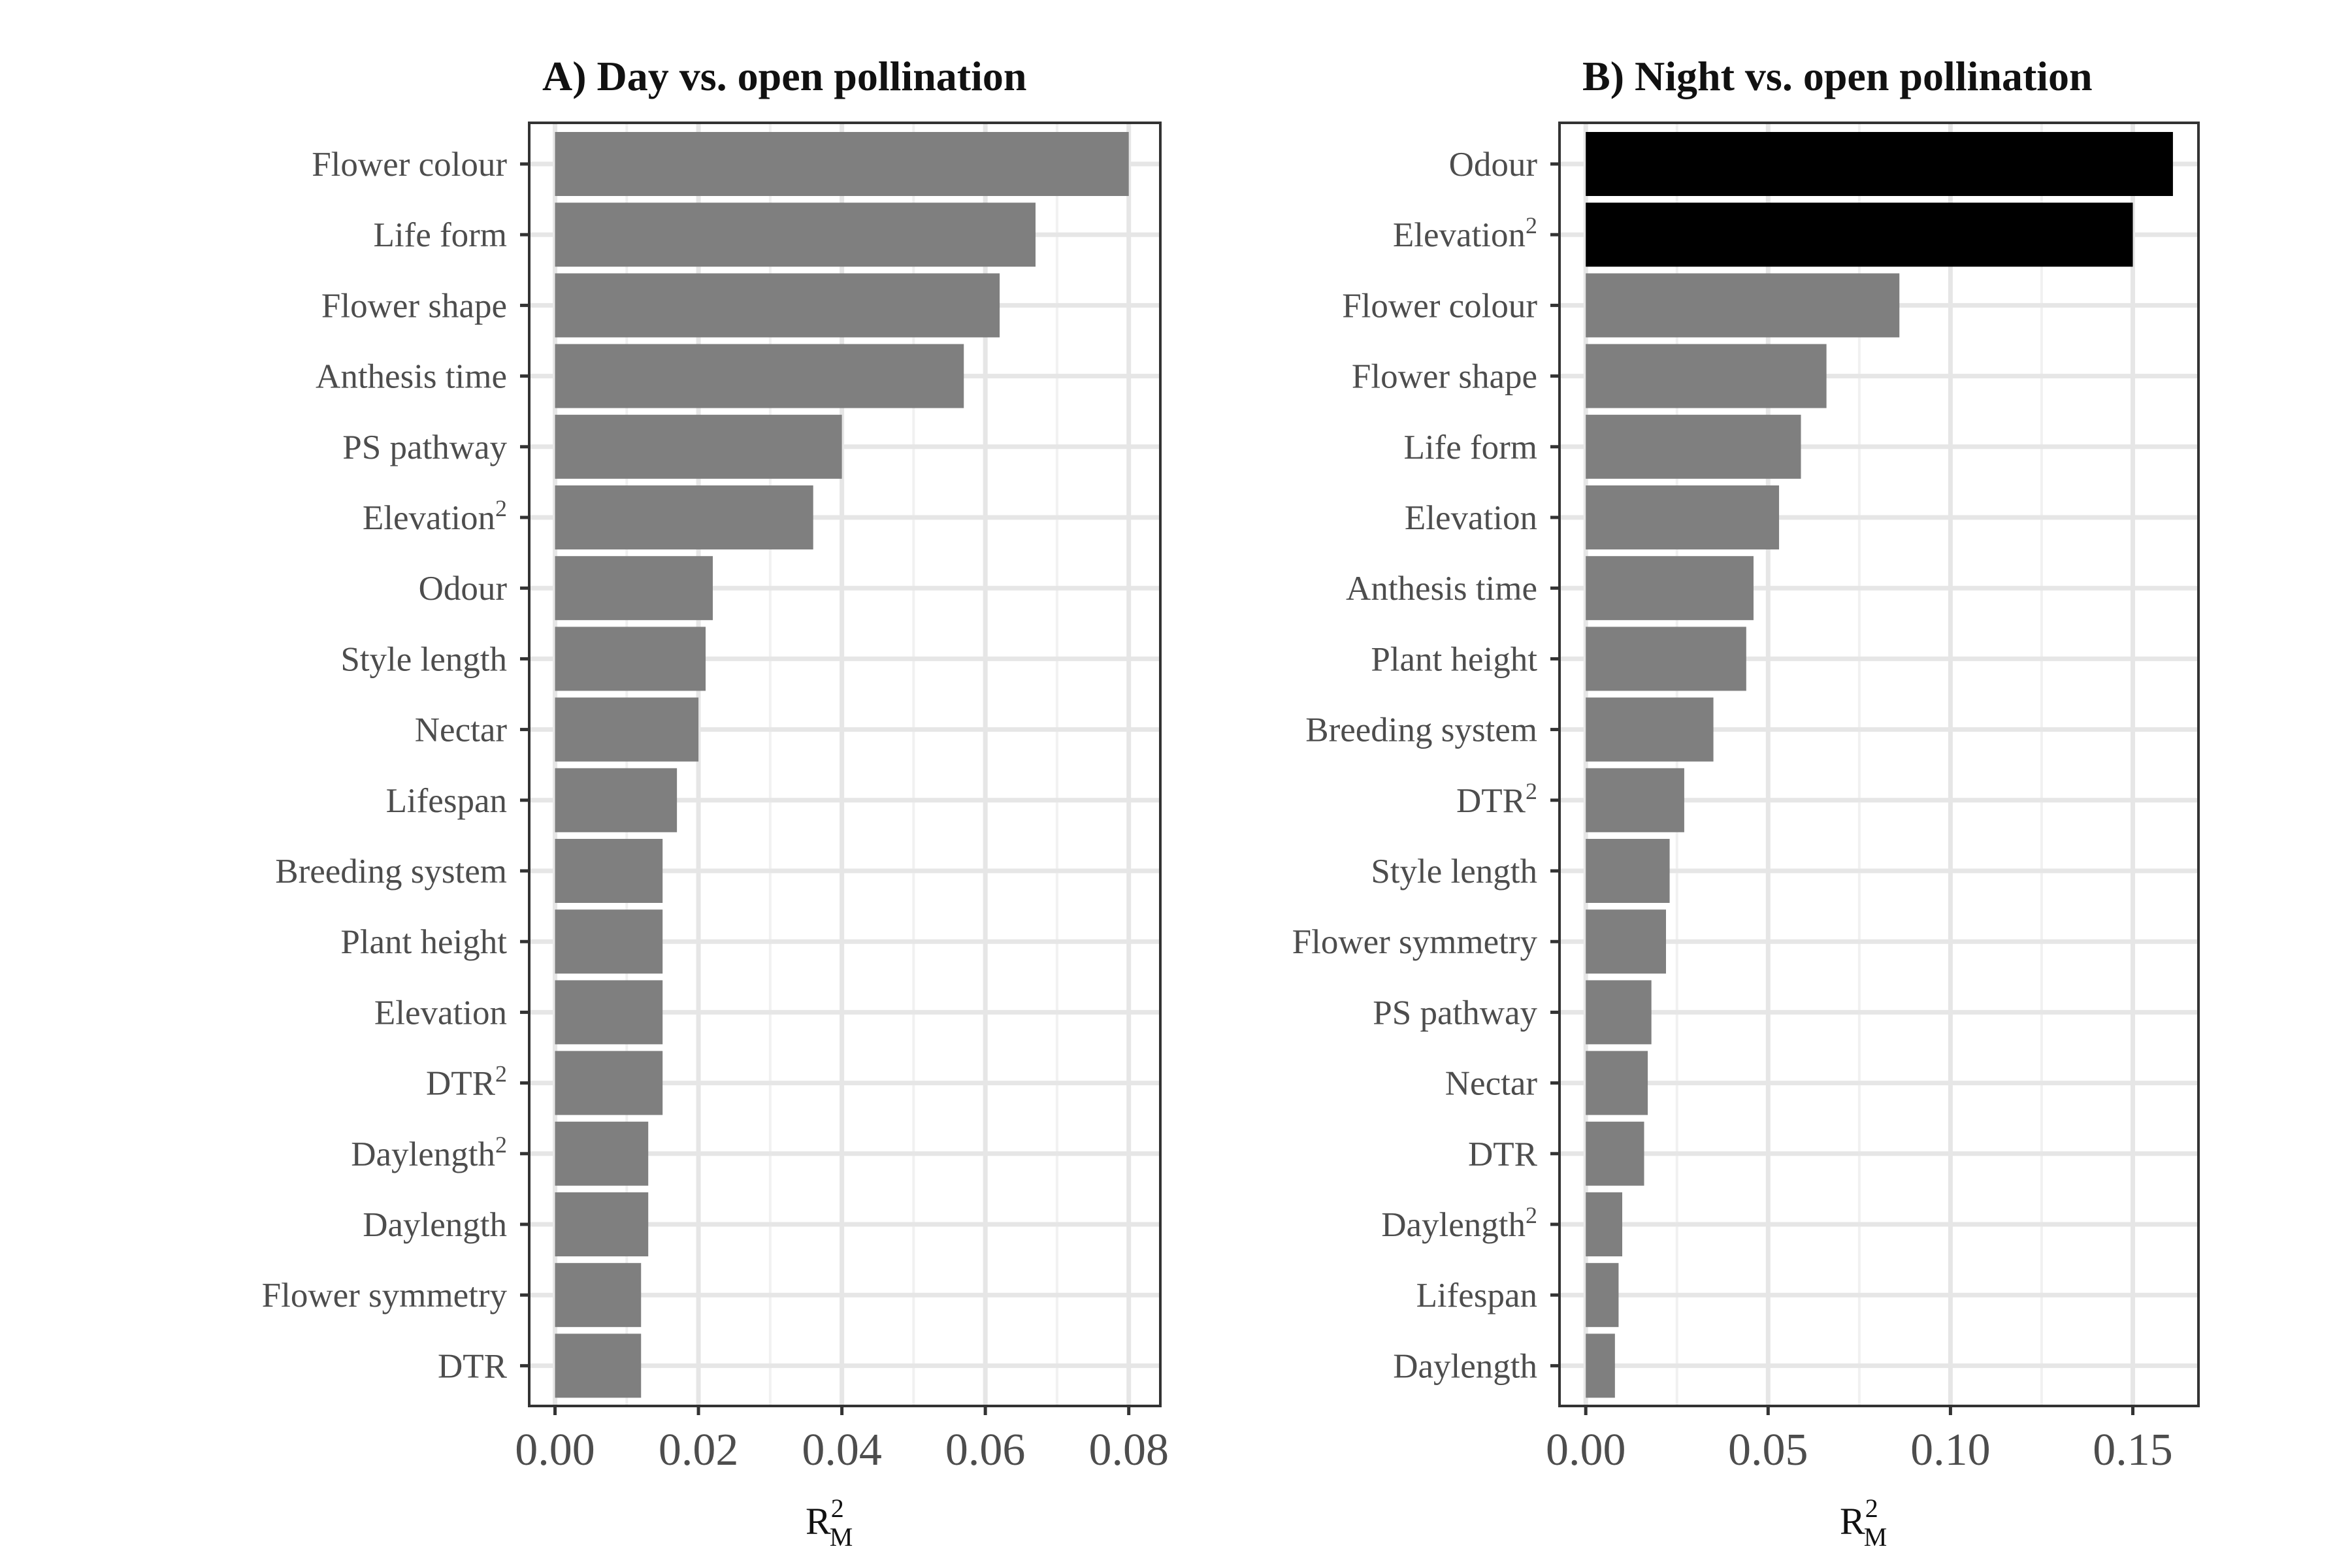 The image size is (2352, 1568). I want to click on x-tick-label: 0.08, so click(1128, 1450).